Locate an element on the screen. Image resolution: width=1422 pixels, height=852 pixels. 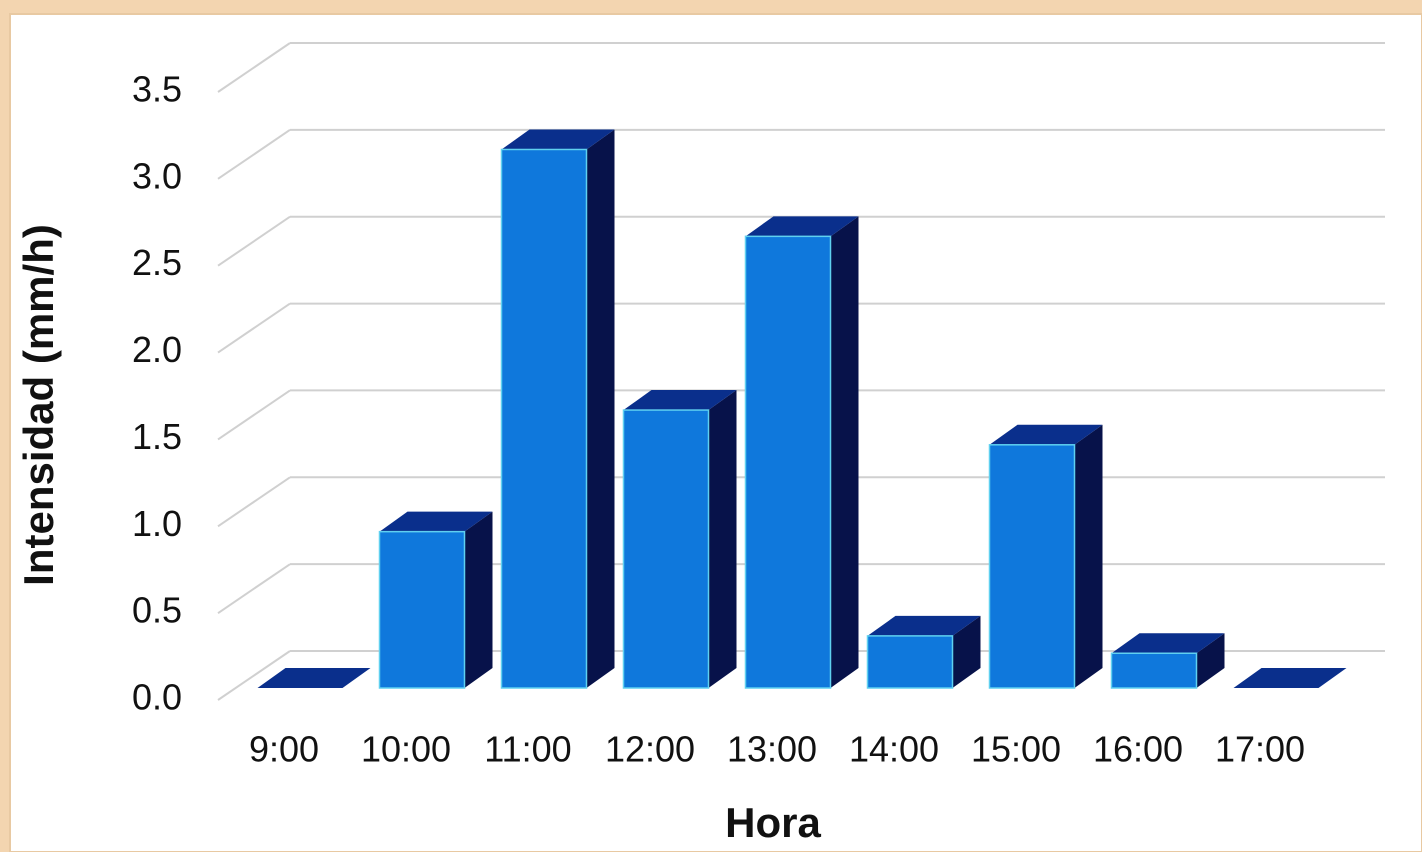
y-axis-title: Intensidad (mm/h) is located at coordinates (38, 405).